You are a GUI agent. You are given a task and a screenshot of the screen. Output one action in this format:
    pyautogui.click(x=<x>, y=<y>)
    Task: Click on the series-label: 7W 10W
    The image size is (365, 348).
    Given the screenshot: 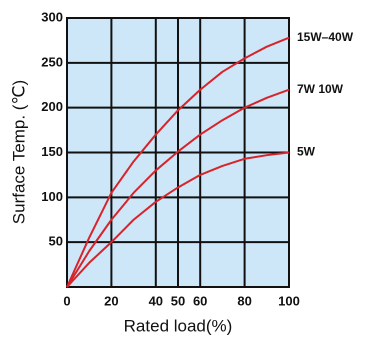 What is the action you would take?
    pyautogui.click(x=320, y=89)
    